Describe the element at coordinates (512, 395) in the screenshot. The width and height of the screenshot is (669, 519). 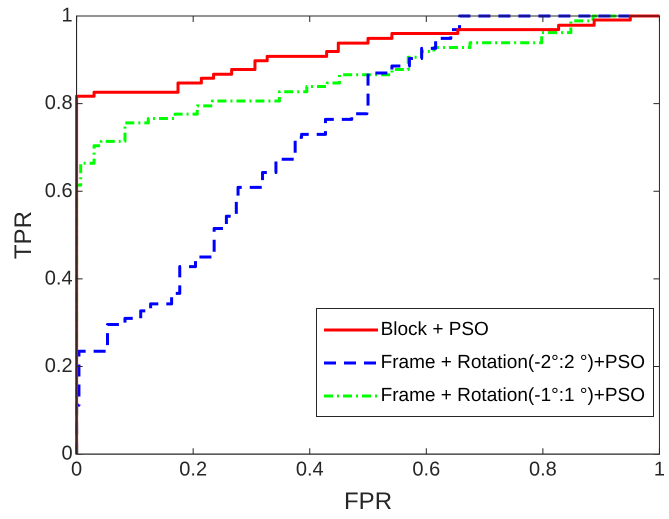
I see `legend-label: Frame + Rotation(-1°:1 °)+PSO` at that location.